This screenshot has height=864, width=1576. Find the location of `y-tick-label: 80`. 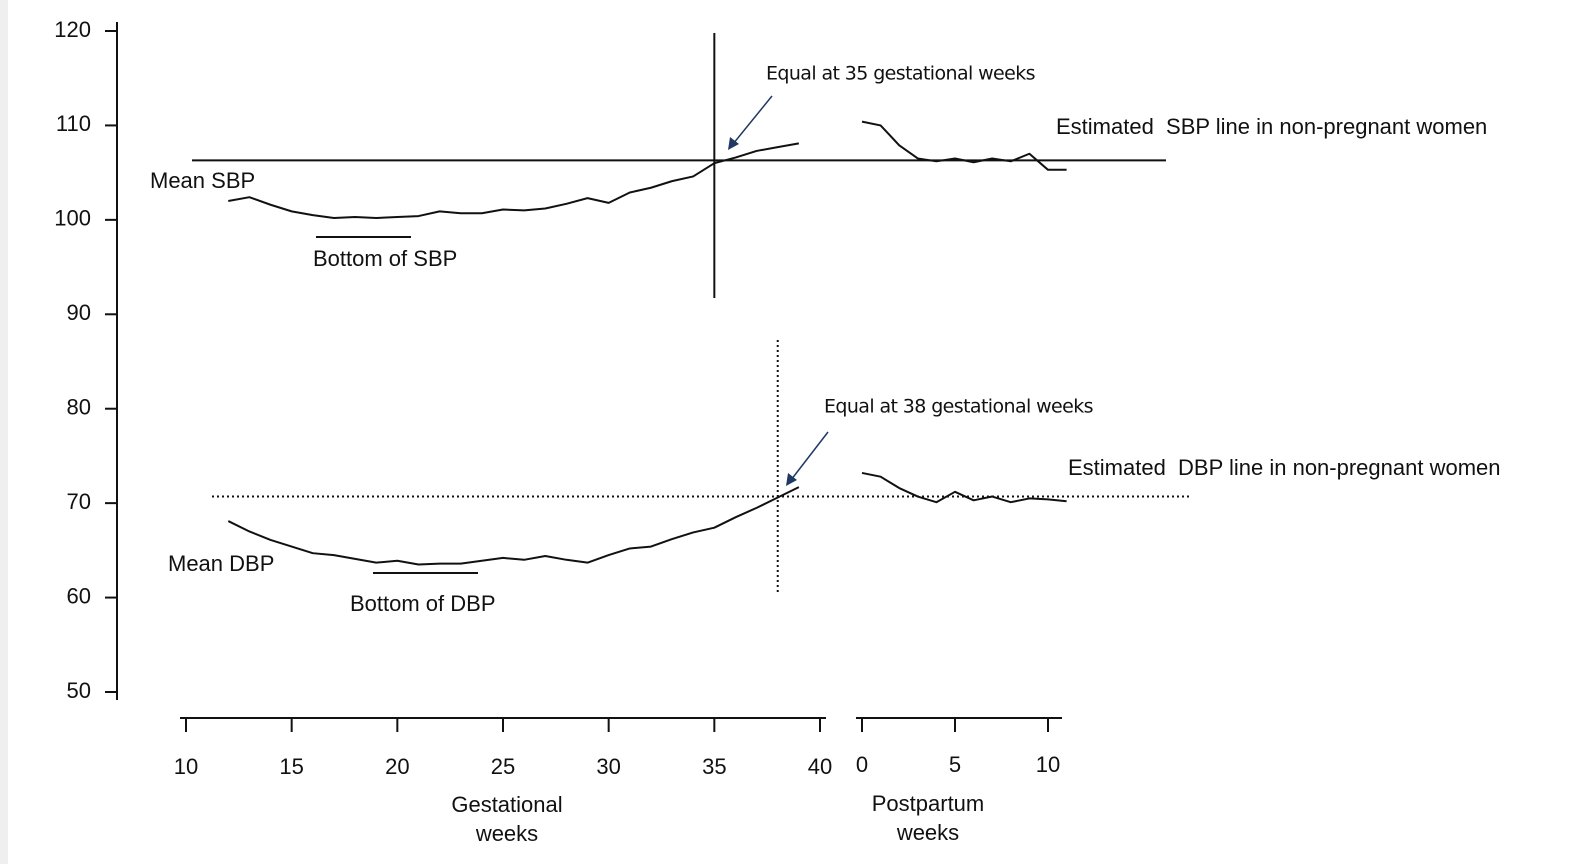

y-tick-label: 80 is located at coordinates (79, 407).